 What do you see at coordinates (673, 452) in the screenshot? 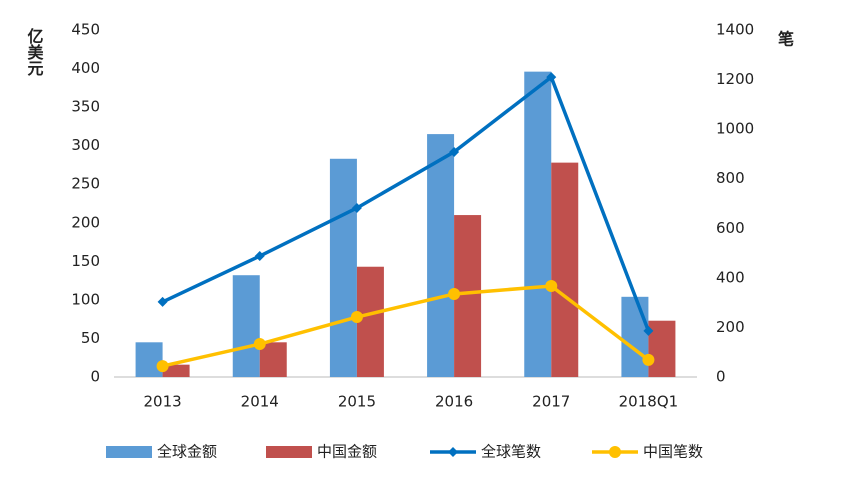
I see `legend-label: 中国笔数` at bounding box center [673, 452].